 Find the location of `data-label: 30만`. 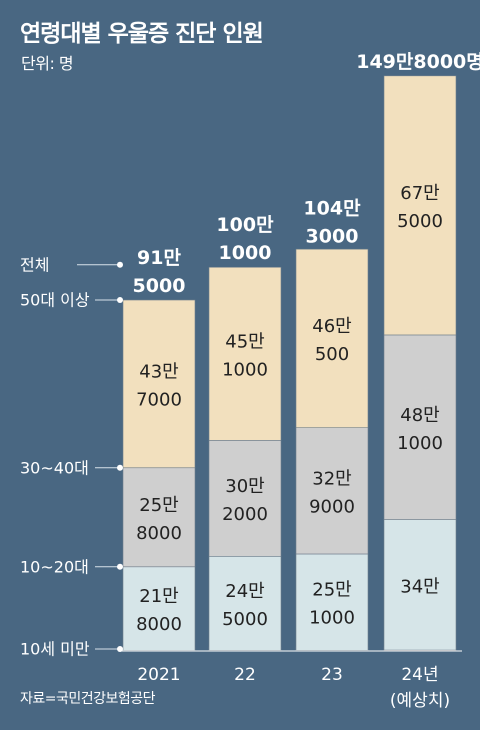

data-label: 30만 is located at coordinates (244, 486).